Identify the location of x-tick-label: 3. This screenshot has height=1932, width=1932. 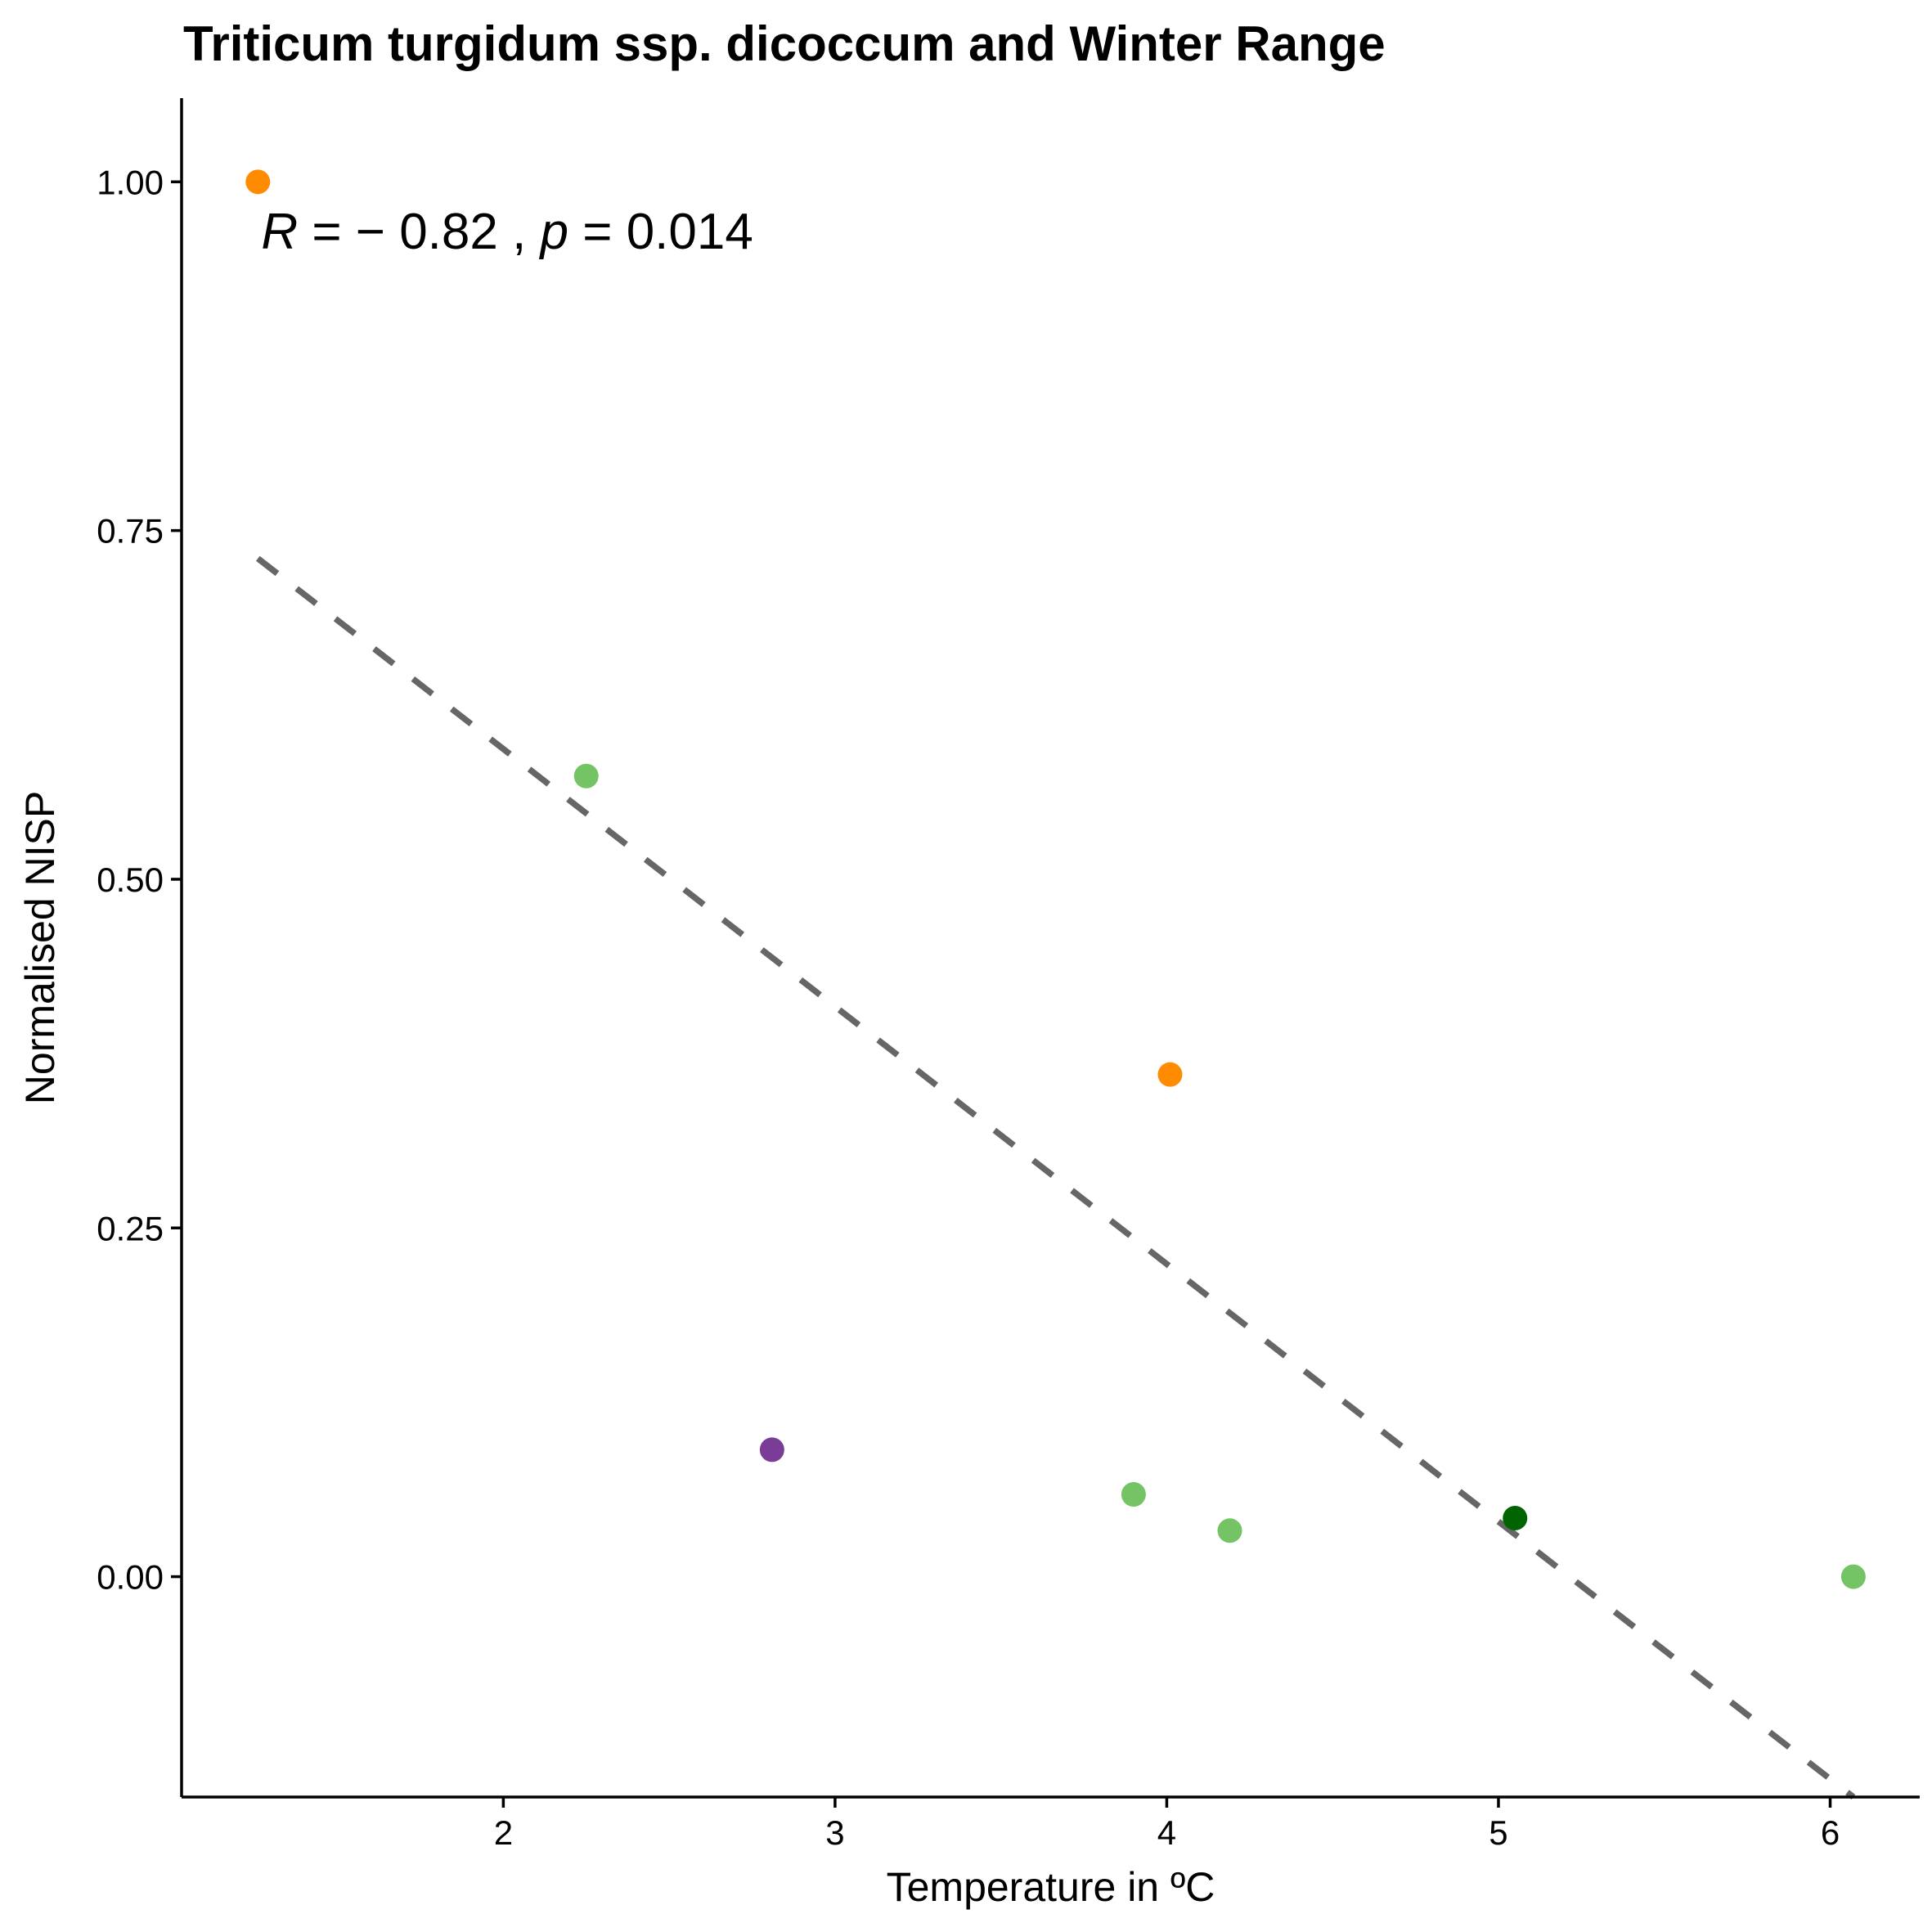
(835, 1833).